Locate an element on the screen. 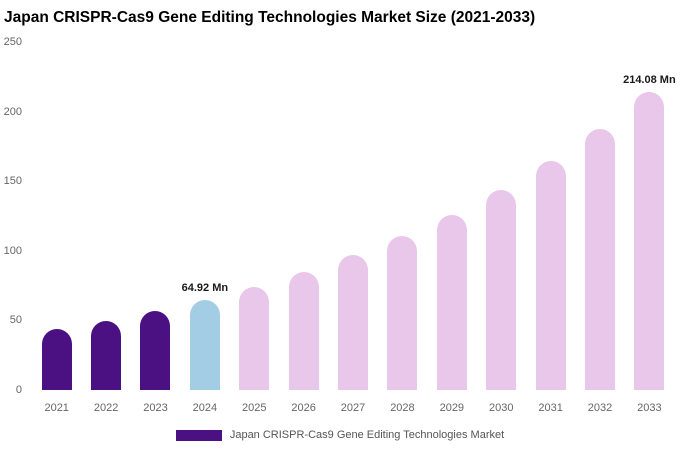 Image resolution: width=680 pixels, height=450 pixels. x-axis-label-2032: 2032 is located at coordinates (600, 408).